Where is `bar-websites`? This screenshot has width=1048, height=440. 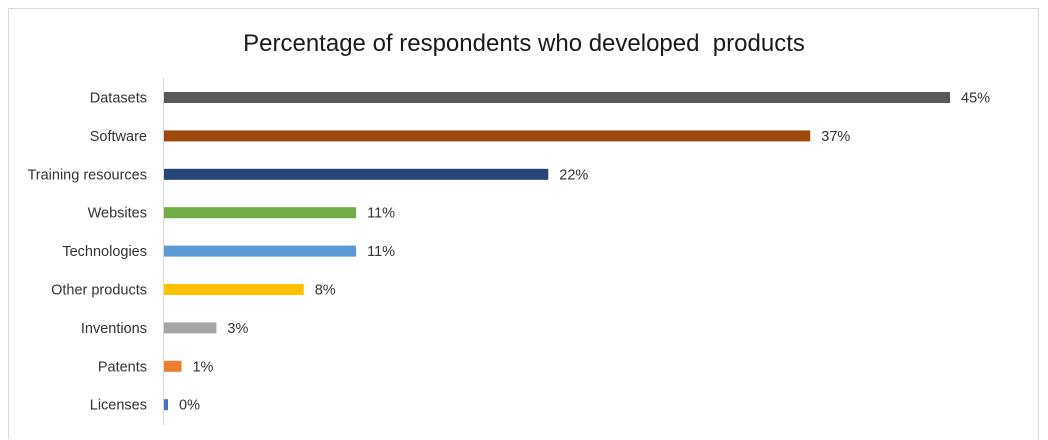
bar-websites is located at coordinates (260, 213).